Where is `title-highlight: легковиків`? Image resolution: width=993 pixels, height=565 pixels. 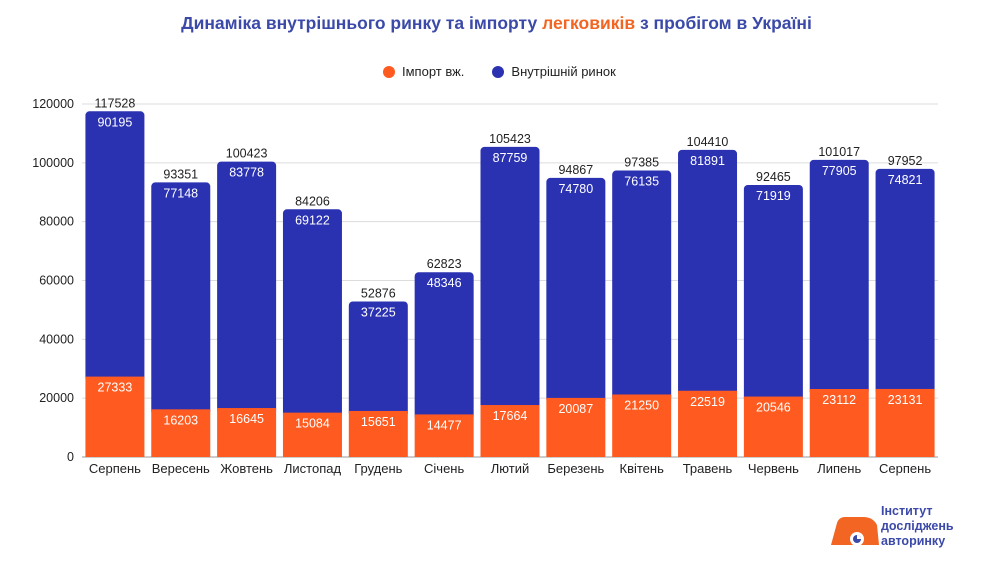
title-highlight: легковиків is located at coordinates (589, 23).